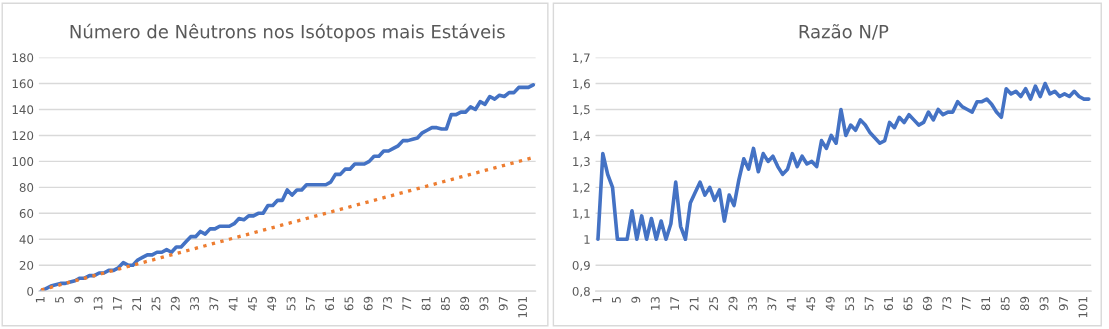 This screenshot has height=329, width=1109. Describe the element at coordinates (26, 239) in the screenshot. I see `y-tick-label: 40` at that location.